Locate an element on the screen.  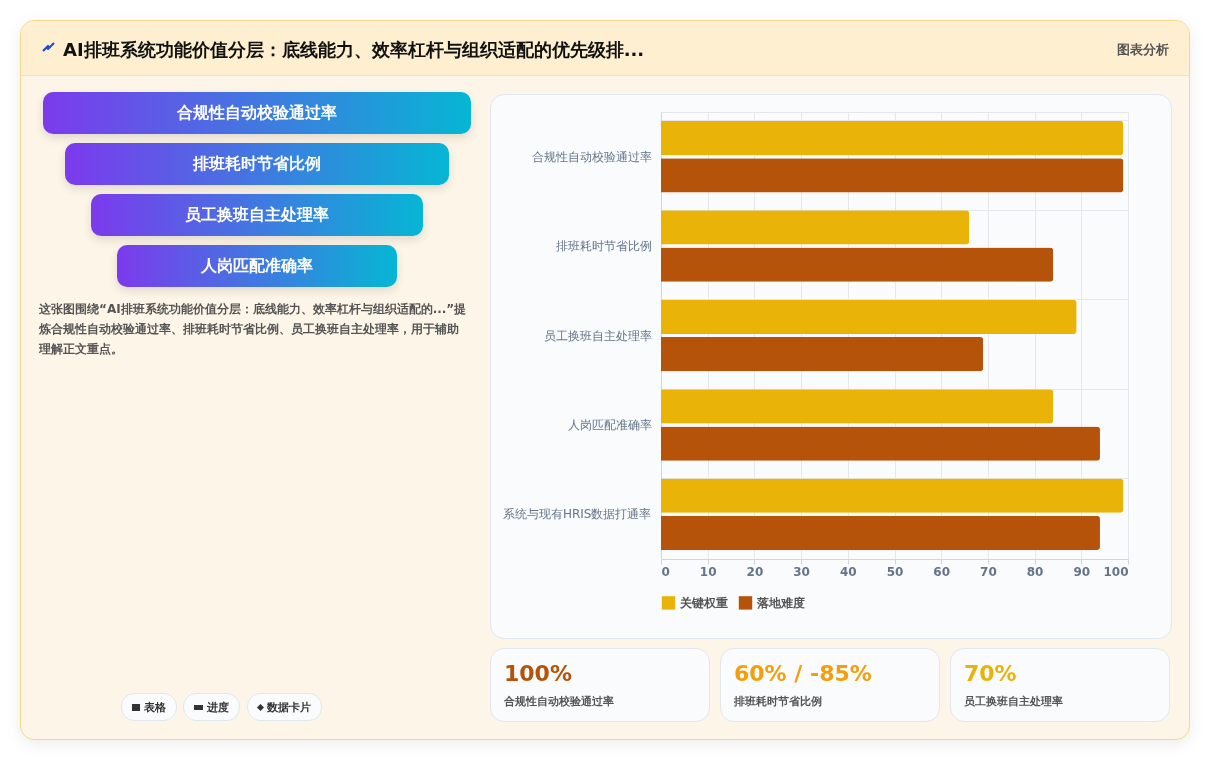
x-tick-label: 40 is located at coordinates (848, 571).